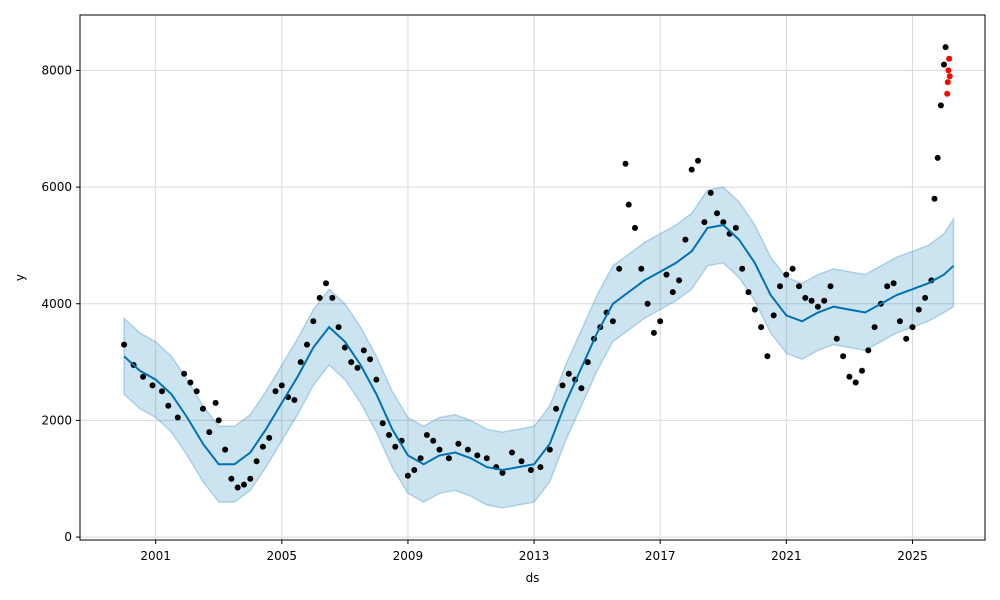 Image resolution: width=1000 pixels, height=600 pixels. Describe the element at coordinates (534, 556) in the screenshot. I see `x-tick-label: 2013` at that location.